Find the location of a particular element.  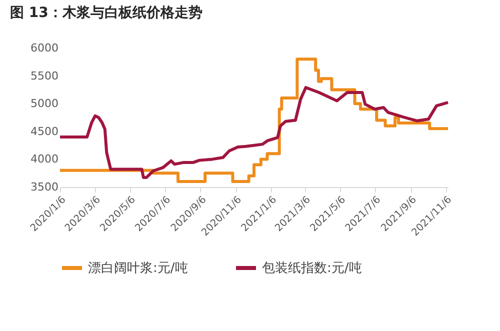

y-tick-label: 4500 is located at coordinates (44, 131).